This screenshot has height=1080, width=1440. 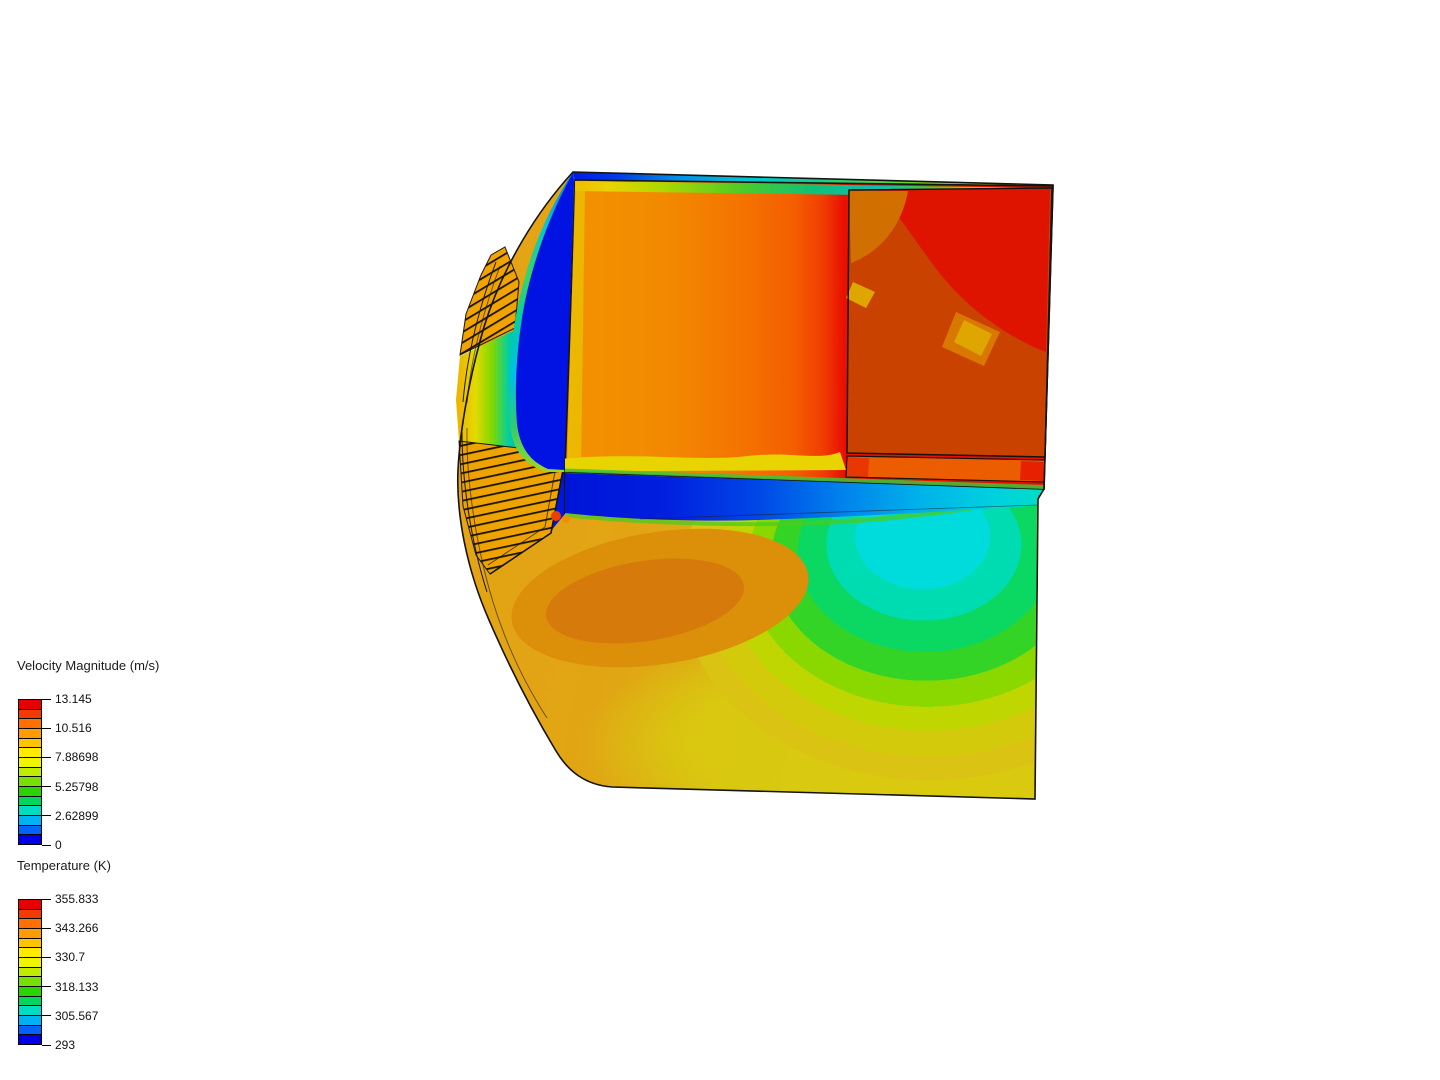 I want to click on colorbar-tick: 0, so click(x=52, y=845).